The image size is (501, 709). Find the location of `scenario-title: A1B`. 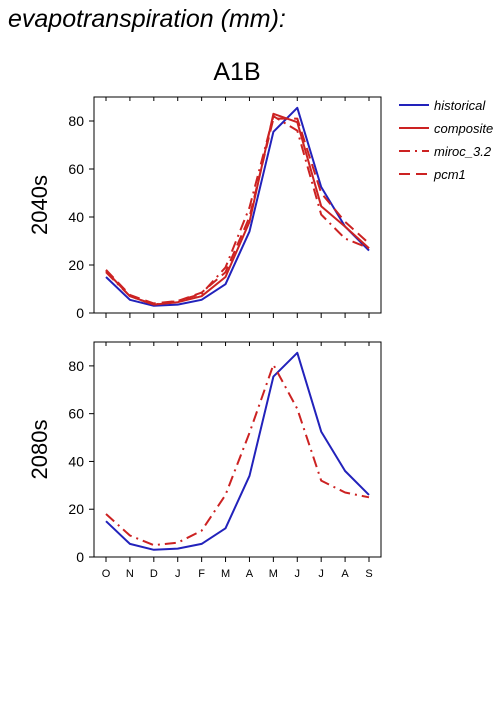

scenario-title: A1B is located at coordinates (236, 72).